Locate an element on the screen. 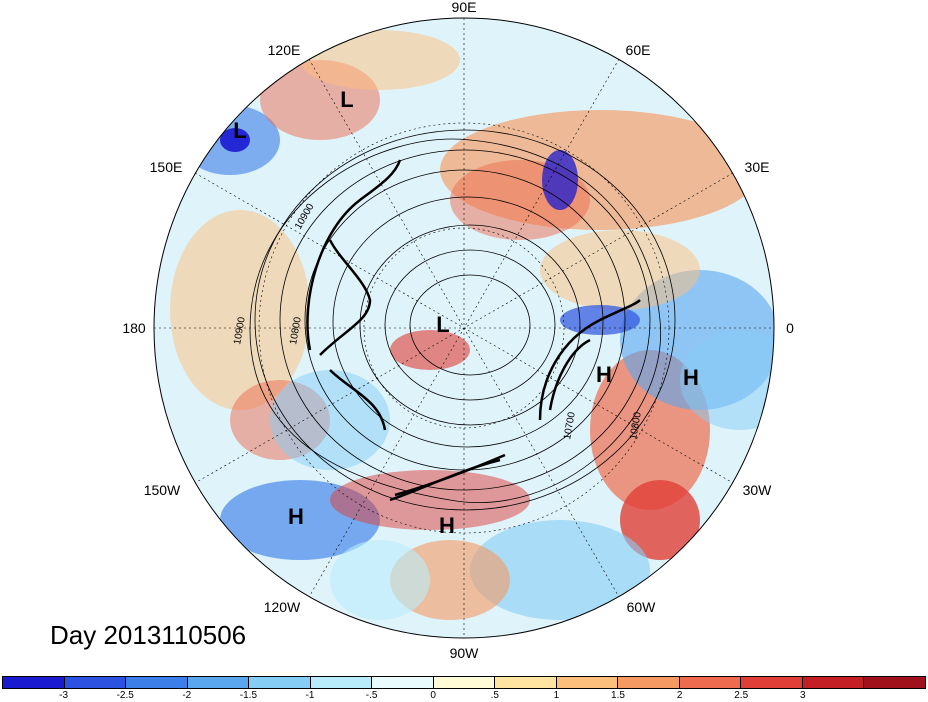 Image resolution: width=928 pixels, height=702 pixels. lon-label-60e: 60E is located at coordinates (638, 50).